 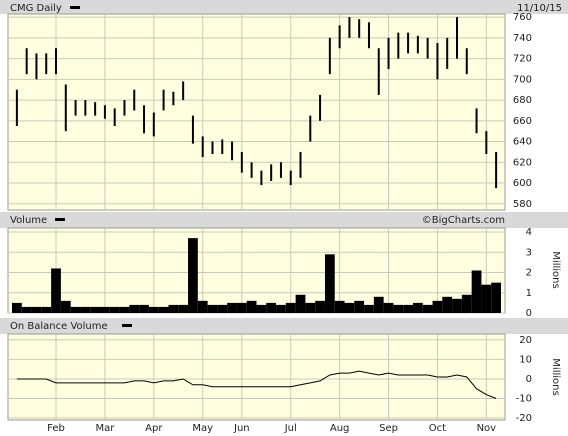 I want to click on x-tick-label: Jul, so click(x=290, y=428).